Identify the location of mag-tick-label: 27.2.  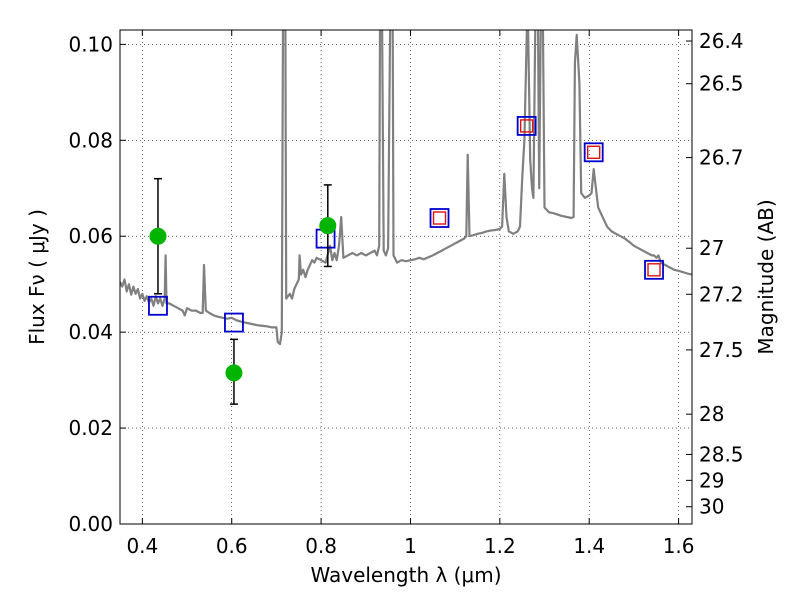
(721, 294).